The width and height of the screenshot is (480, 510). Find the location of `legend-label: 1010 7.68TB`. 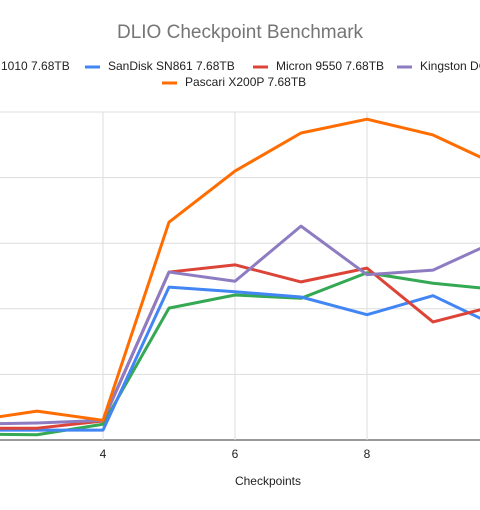

legend-label: 1010 7.68TB is located at coordinates (35, 66).